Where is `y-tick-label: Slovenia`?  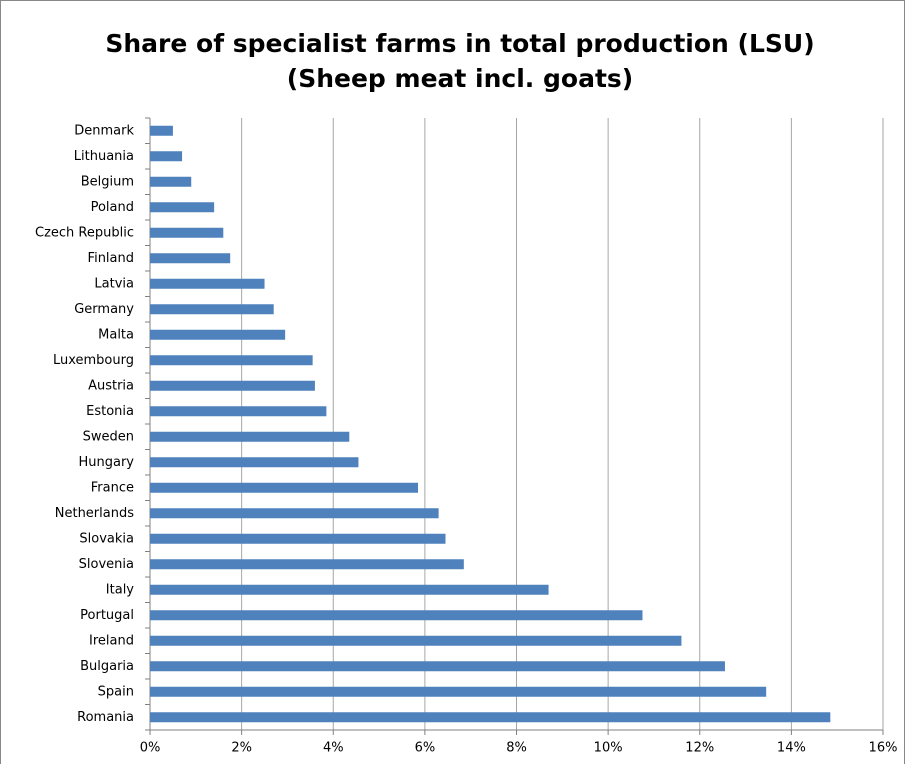
y-tick-label: Slovenia is located at coordinates (106, 564).